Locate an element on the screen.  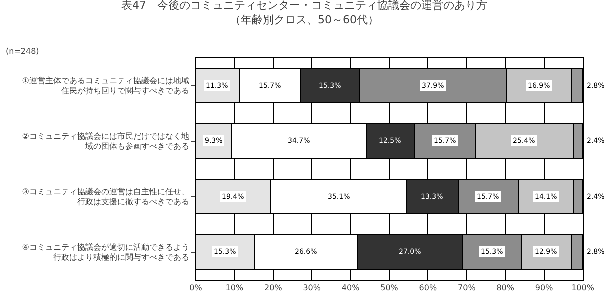
text: (n=248) is located at coordinates (23, 51).